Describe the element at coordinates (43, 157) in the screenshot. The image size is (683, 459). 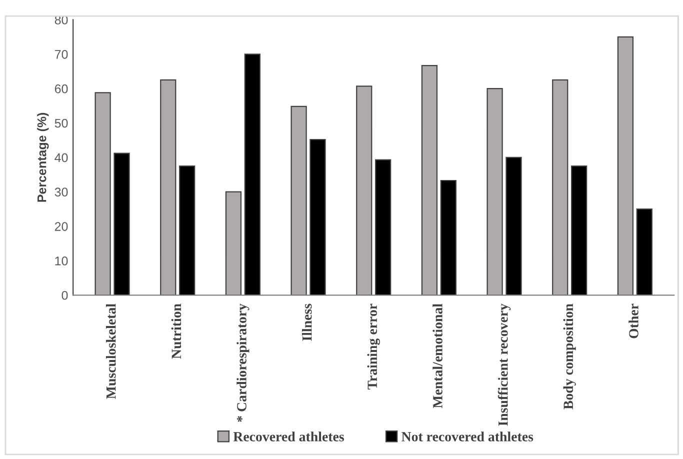
I see `y-axis-title: Percentage (%)` at that location.